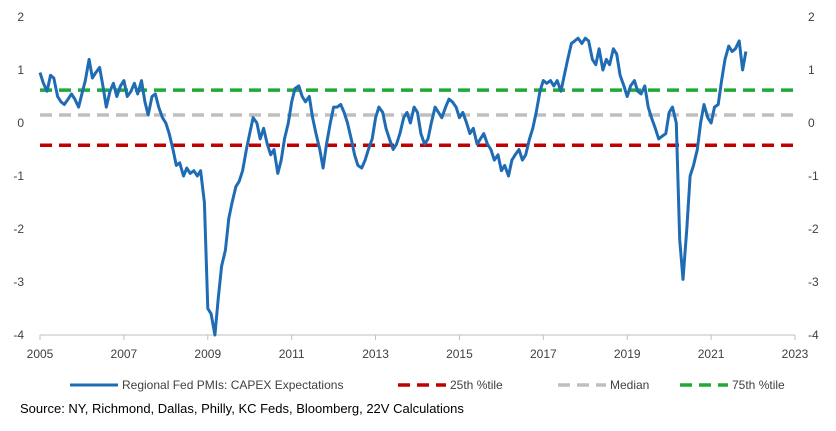 Image resolution: width=836 pixels, height=431 pixels. I want to click on y-tick-label-left: -4, so click(18, 335).